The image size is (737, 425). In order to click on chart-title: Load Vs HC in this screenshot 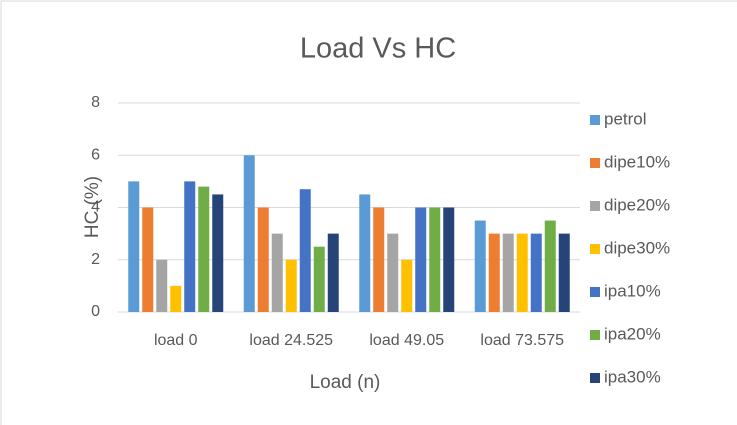, I will do `click(378, 49)`.